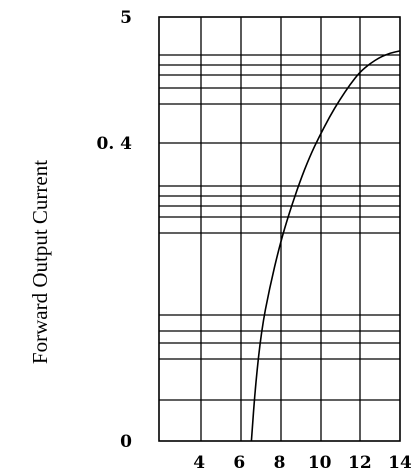  Describe the element at coordinates (302, 463) in the screenshot. I see `x-tick-labels: 4 6 8 10 12 14` at that location.